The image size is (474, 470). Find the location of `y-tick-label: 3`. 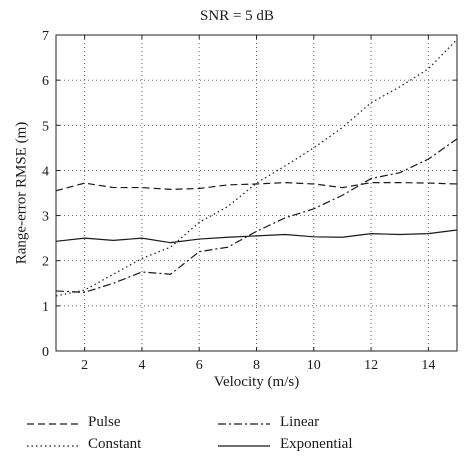

y-tick-label: 3 is located at coordinates (45, 217).